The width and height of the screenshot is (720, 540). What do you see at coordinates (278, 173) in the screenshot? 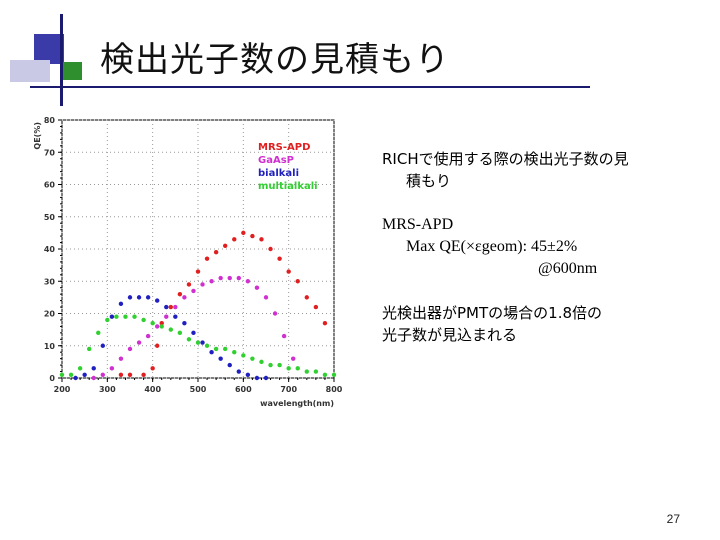
I see `legend-bialkali: bialkali` at bounding box center [278, 173].